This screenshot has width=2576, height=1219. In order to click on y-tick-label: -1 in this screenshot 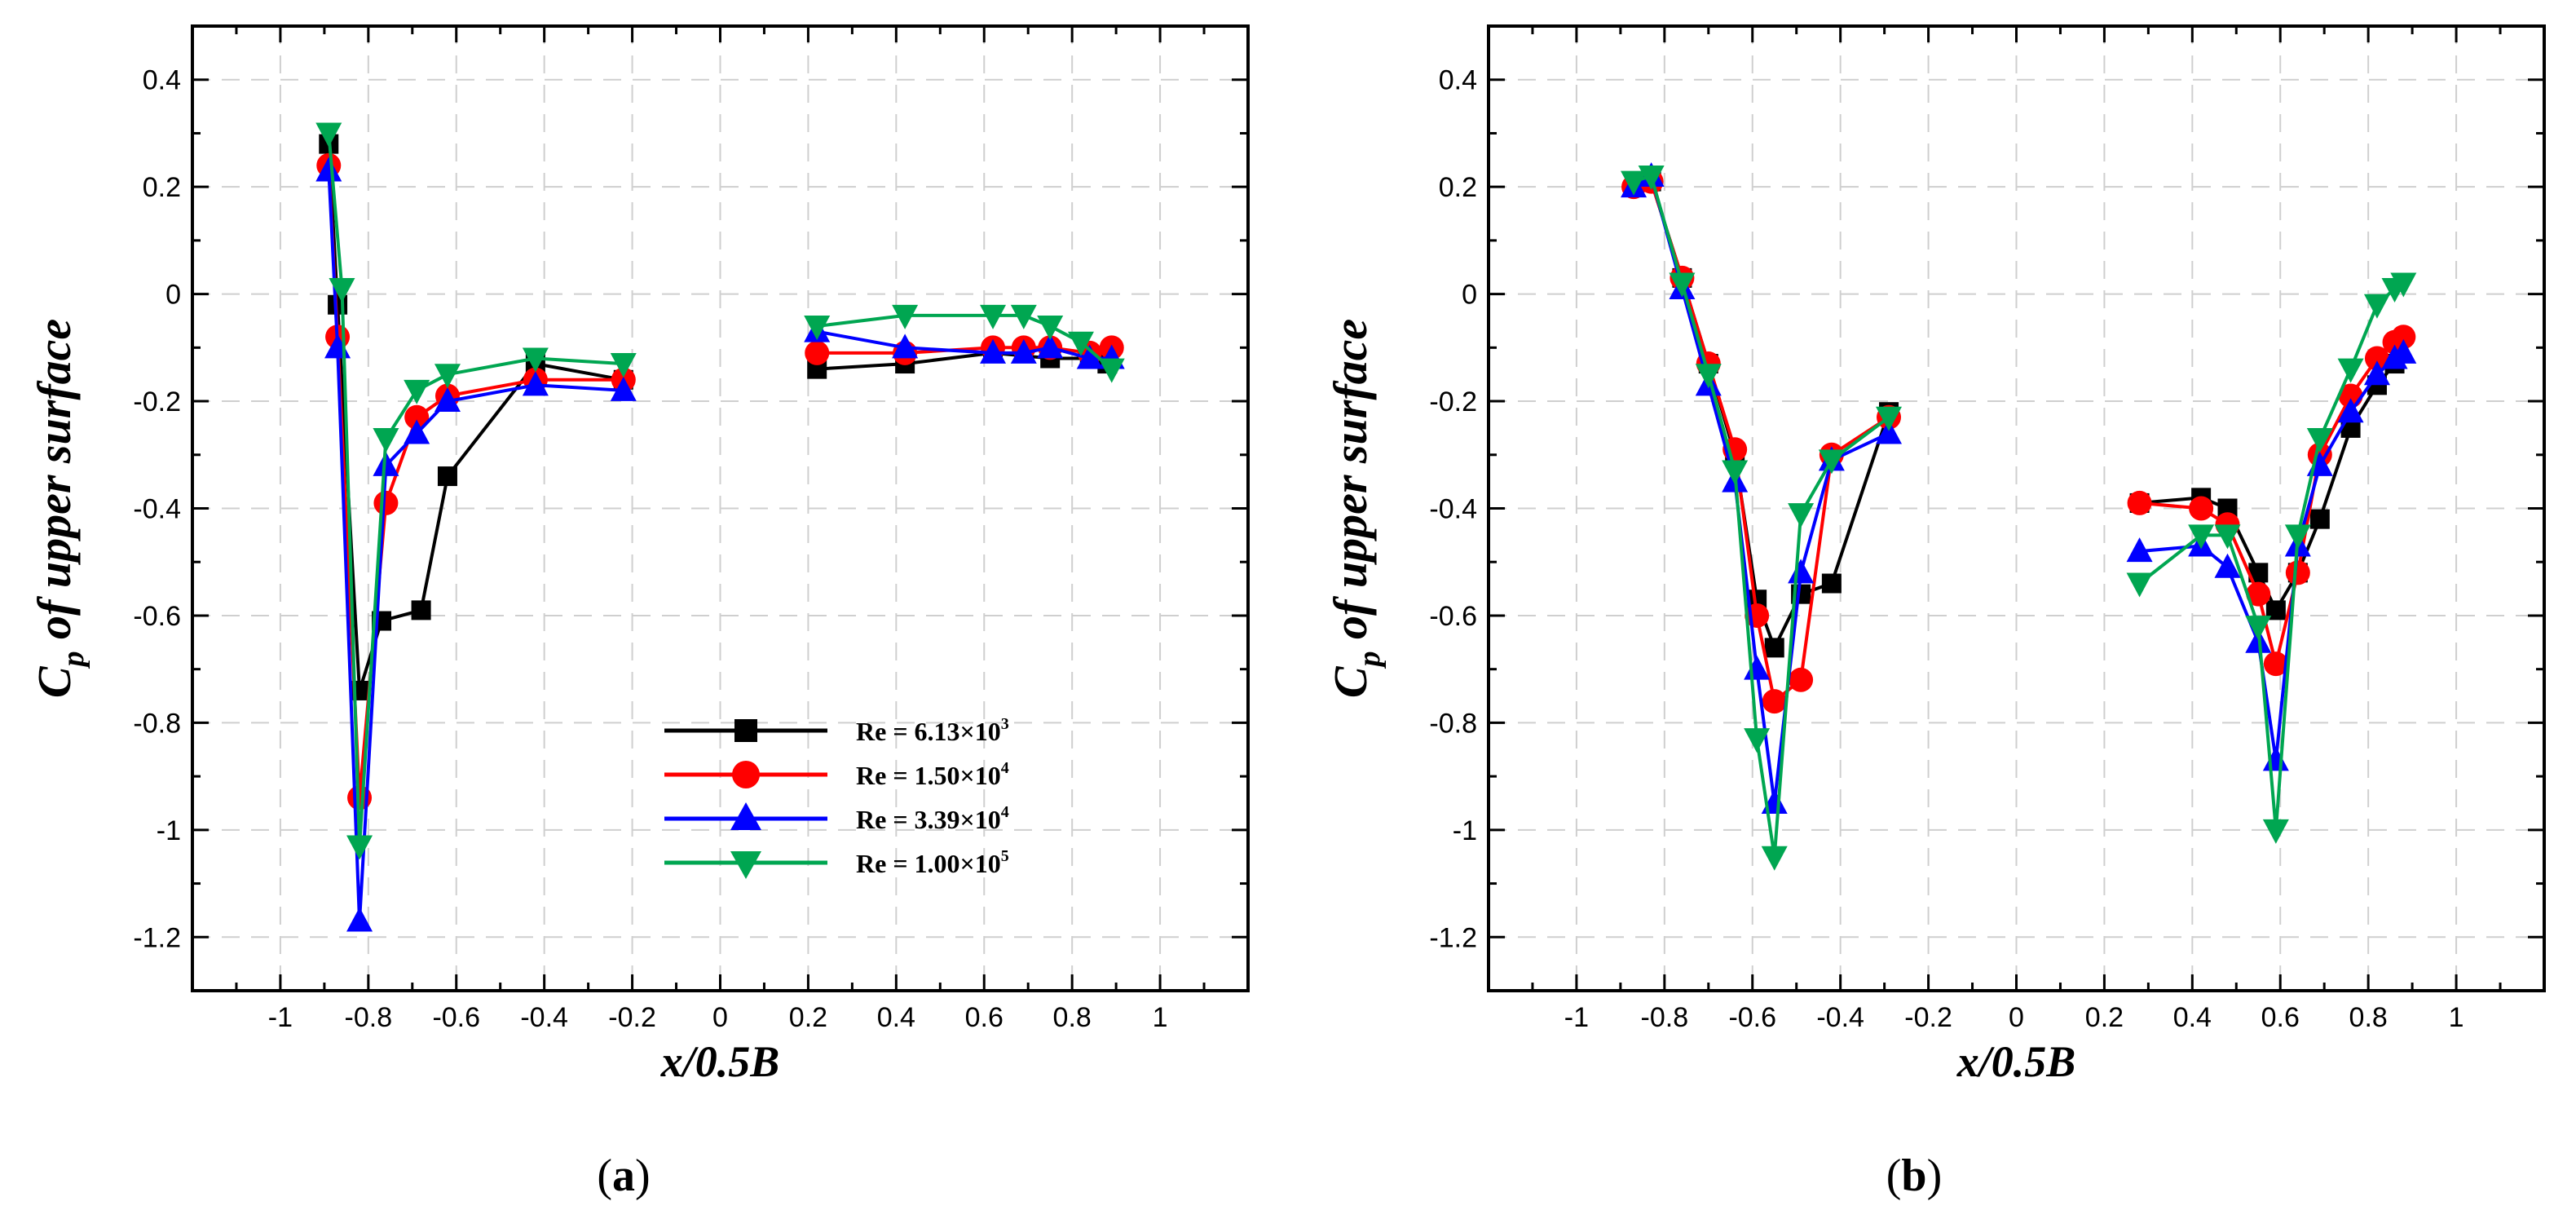, I will do `click(169, 830)`.